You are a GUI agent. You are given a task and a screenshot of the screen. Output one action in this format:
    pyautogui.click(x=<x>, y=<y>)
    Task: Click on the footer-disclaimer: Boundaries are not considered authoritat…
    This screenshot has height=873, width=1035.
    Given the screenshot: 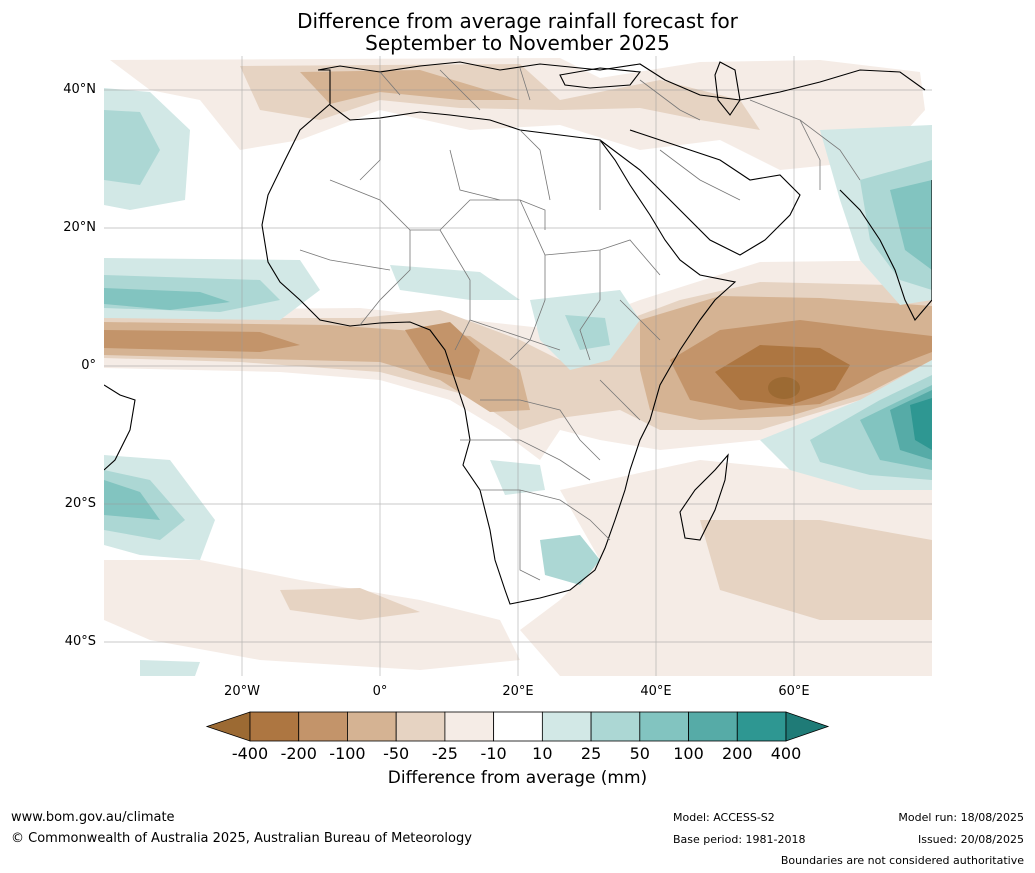 What is the action you would take?
    pyautogui.click(x=902, y=860)
    